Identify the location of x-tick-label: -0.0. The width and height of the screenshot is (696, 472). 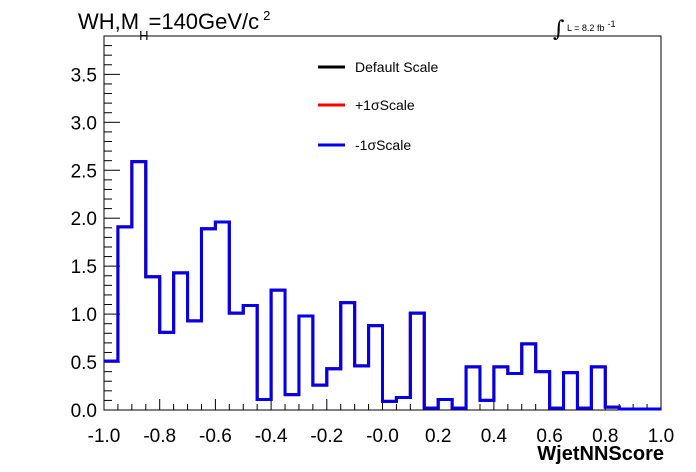
(382, 436).